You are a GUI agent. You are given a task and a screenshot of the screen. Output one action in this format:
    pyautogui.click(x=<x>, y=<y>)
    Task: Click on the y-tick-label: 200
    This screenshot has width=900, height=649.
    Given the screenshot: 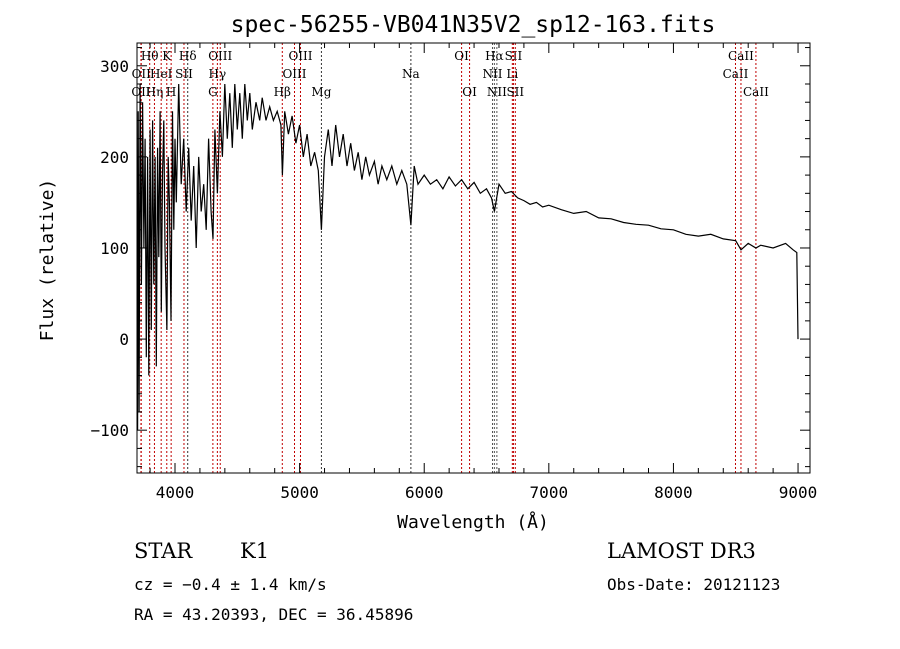 What is the action you would take?
    pyautogui.click(x=114, y=157)
    